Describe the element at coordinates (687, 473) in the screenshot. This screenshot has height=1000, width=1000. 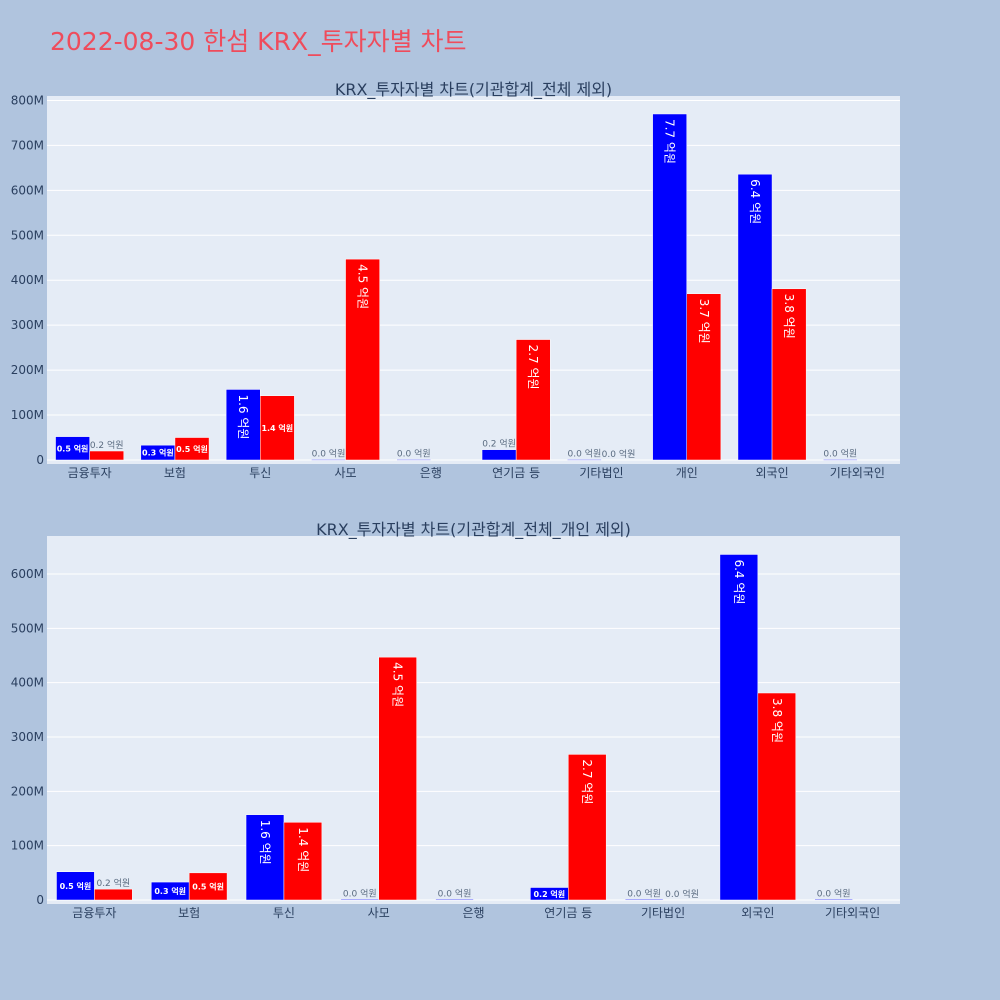
I see `x-tick-label: 개인` at that location.